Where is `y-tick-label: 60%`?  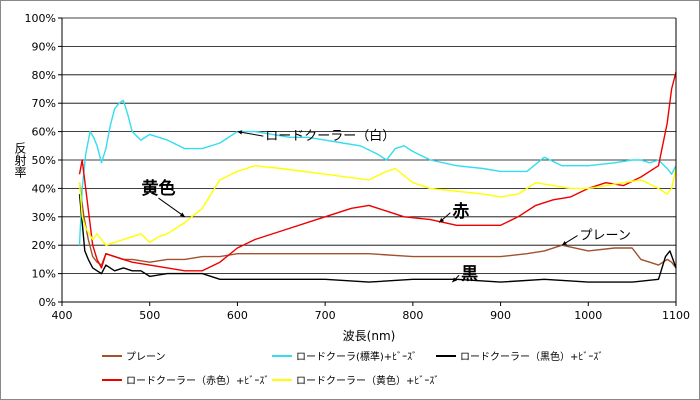 y-tick-label: 60% is located at coordinates (44, 132).